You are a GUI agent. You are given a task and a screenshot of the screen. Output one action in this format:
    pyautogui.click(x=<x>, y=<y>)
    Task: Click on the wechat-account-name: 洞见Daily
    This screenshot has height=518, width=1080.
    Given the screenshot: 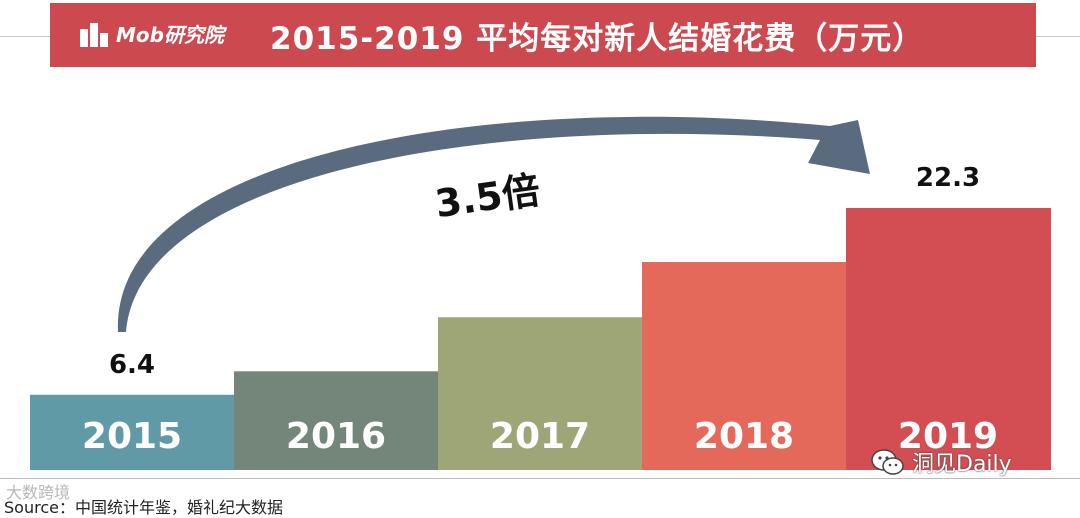 What is the action you would take?
    pyautogui.click(x=962, y=464)
    